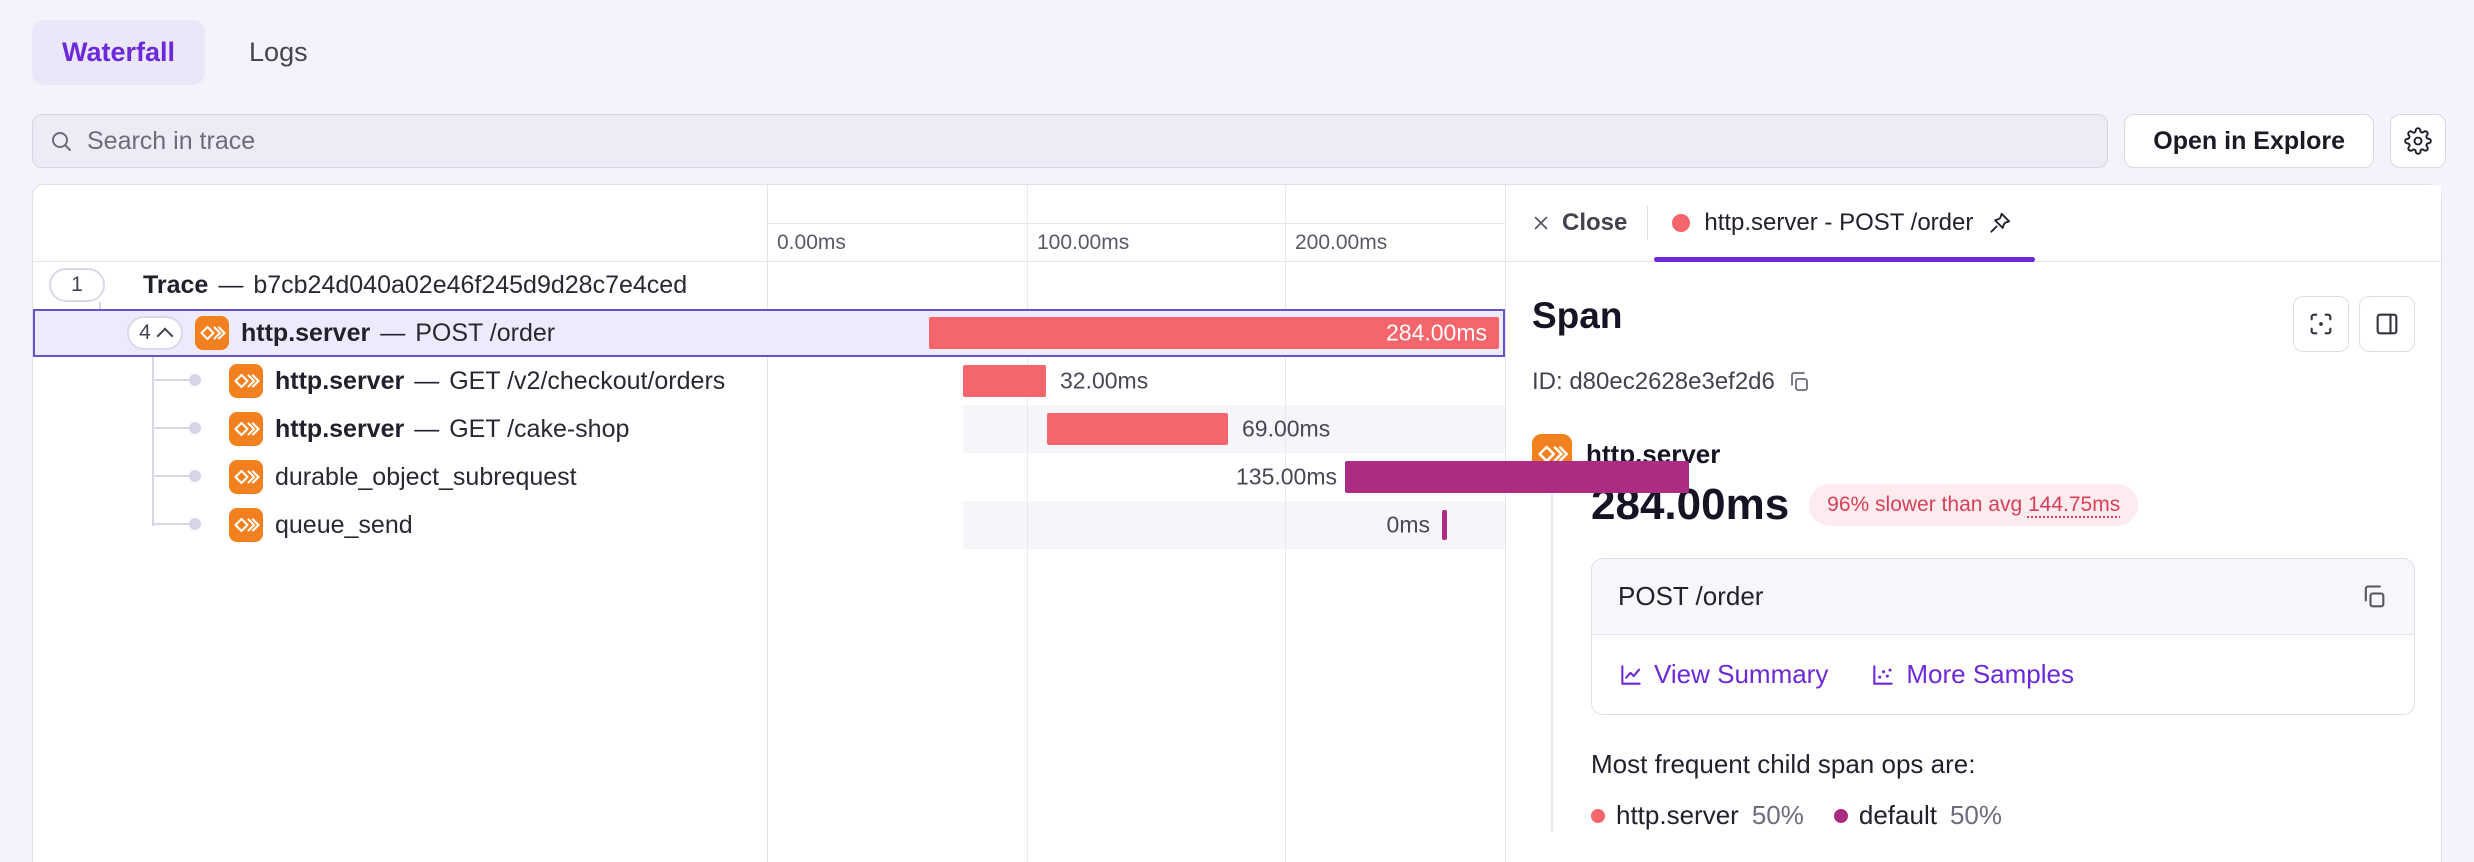 The image size is (2474, 862). Describe the element at coordinates (1839, 222) in the screenshot. I see `detail-tab-label: http.server - POST /order` at that location.